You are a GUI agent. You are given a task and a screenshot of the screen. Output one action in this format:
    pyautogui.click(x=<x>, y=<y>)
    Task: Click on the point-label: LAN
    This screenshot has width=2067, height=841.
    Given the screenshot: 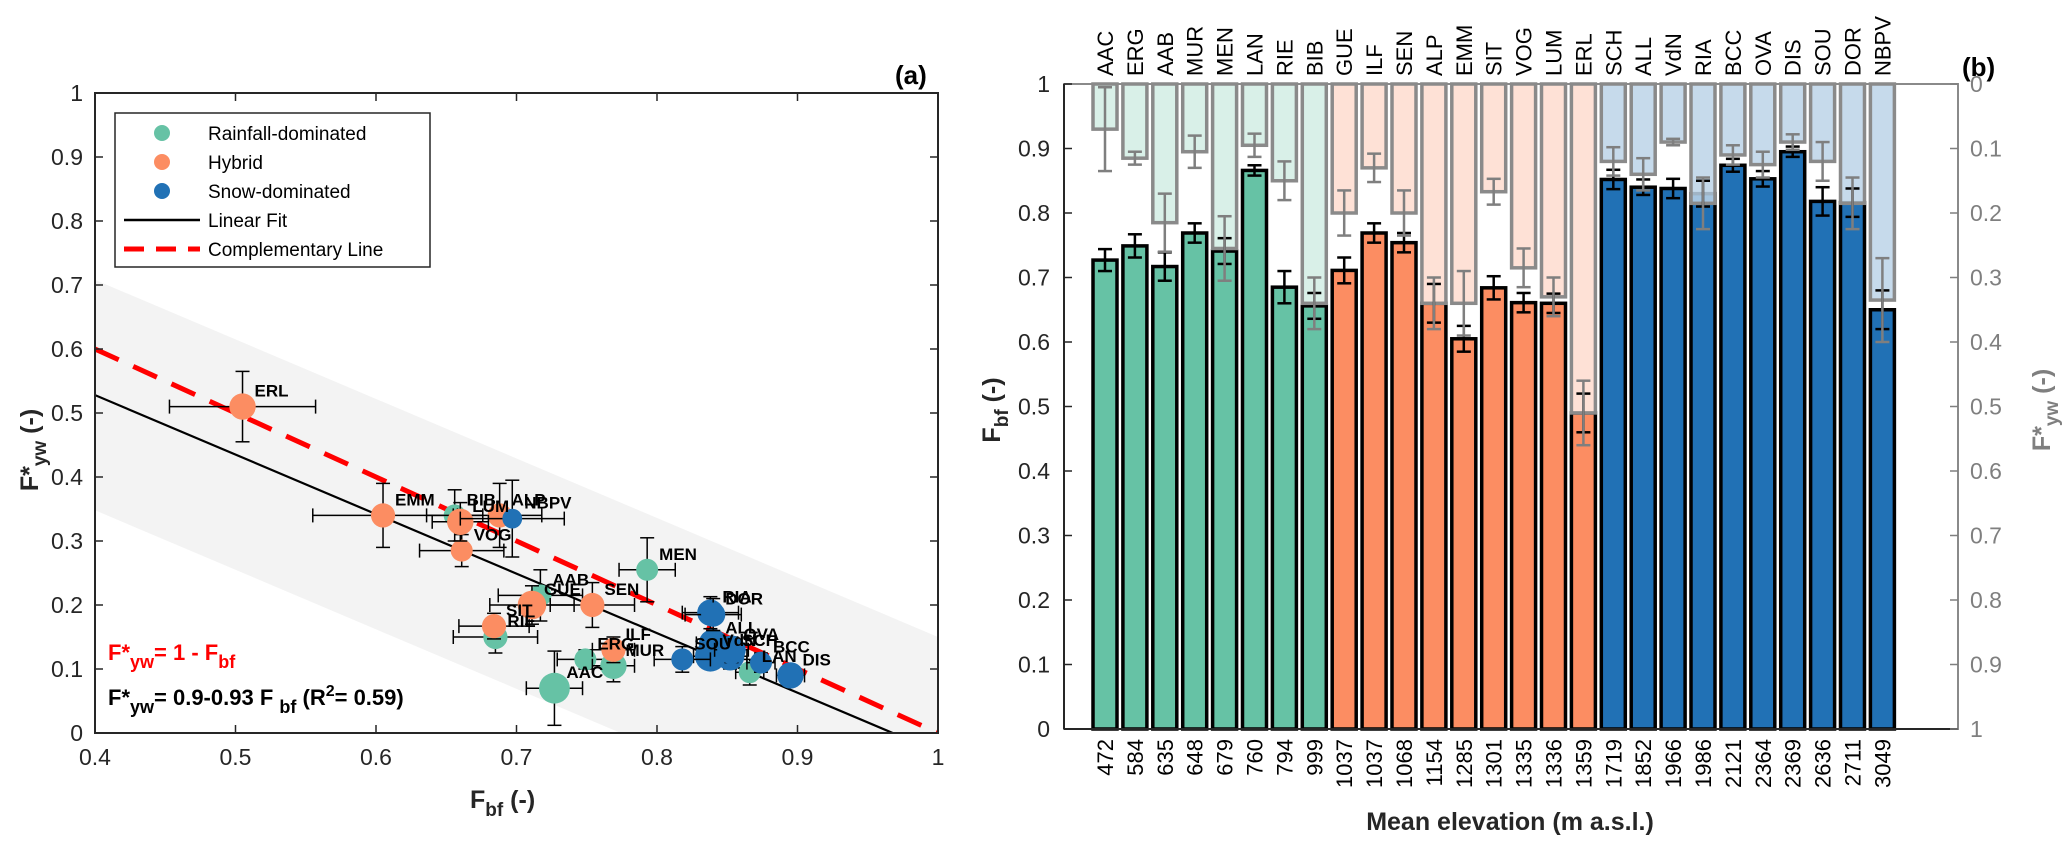 What is the action you would take?
    pyautogui.click(x=779, y=656)
    